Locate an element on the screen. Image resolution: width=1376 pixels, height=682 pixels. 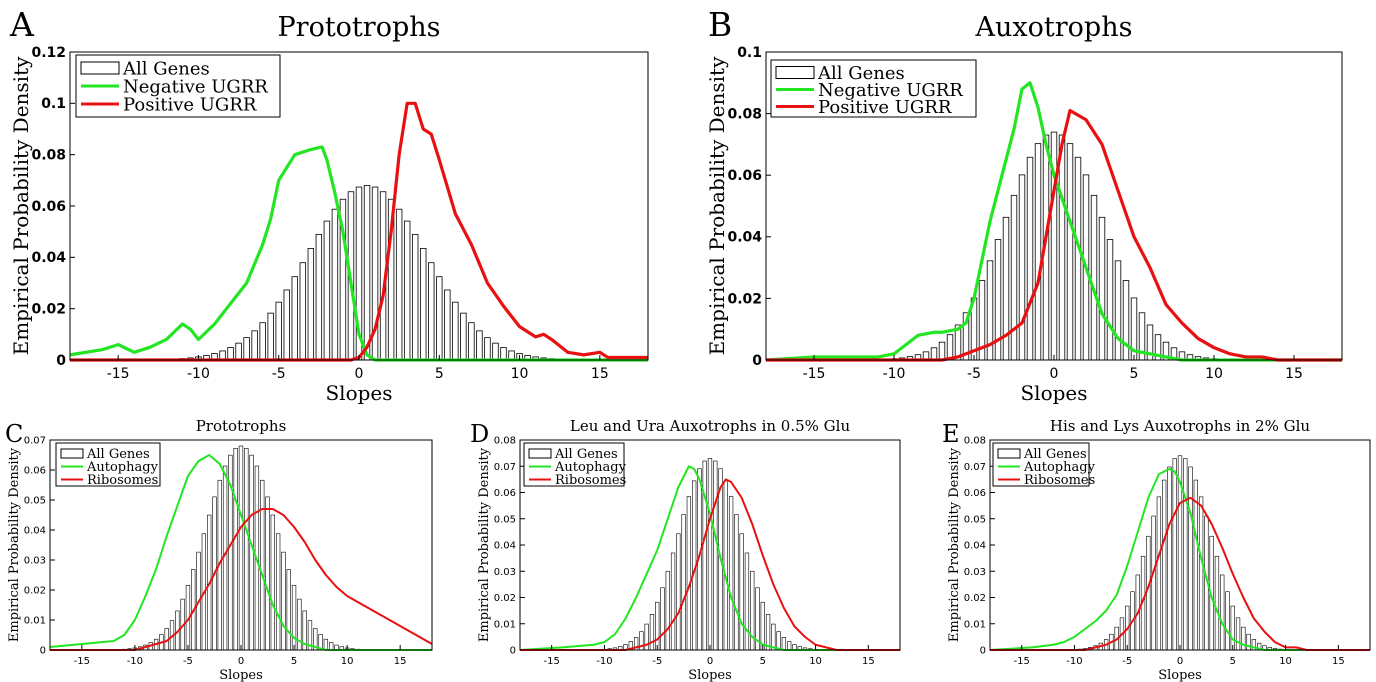
x-tick-label: 0 is located at coordinates (1180, 661).